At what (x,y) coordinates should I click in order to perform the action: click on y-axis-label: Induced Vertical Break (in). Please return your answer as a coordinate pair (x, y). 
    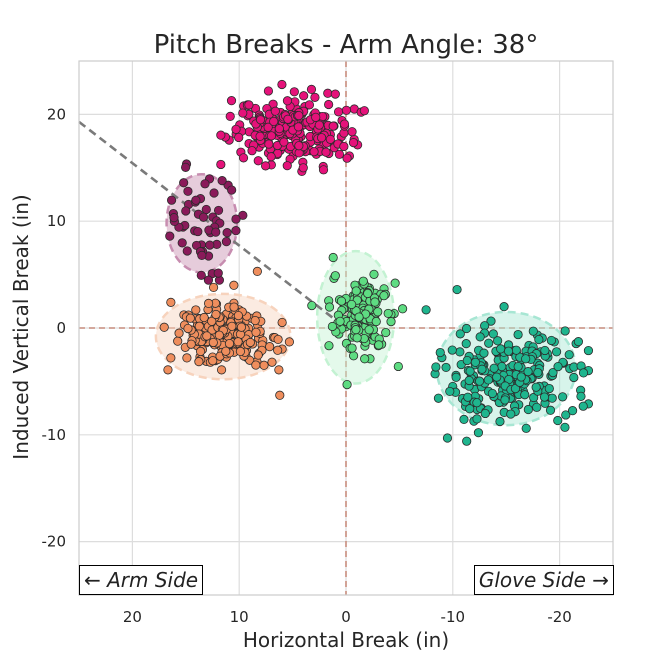
    Looking at the image, I should click on (21, 326).